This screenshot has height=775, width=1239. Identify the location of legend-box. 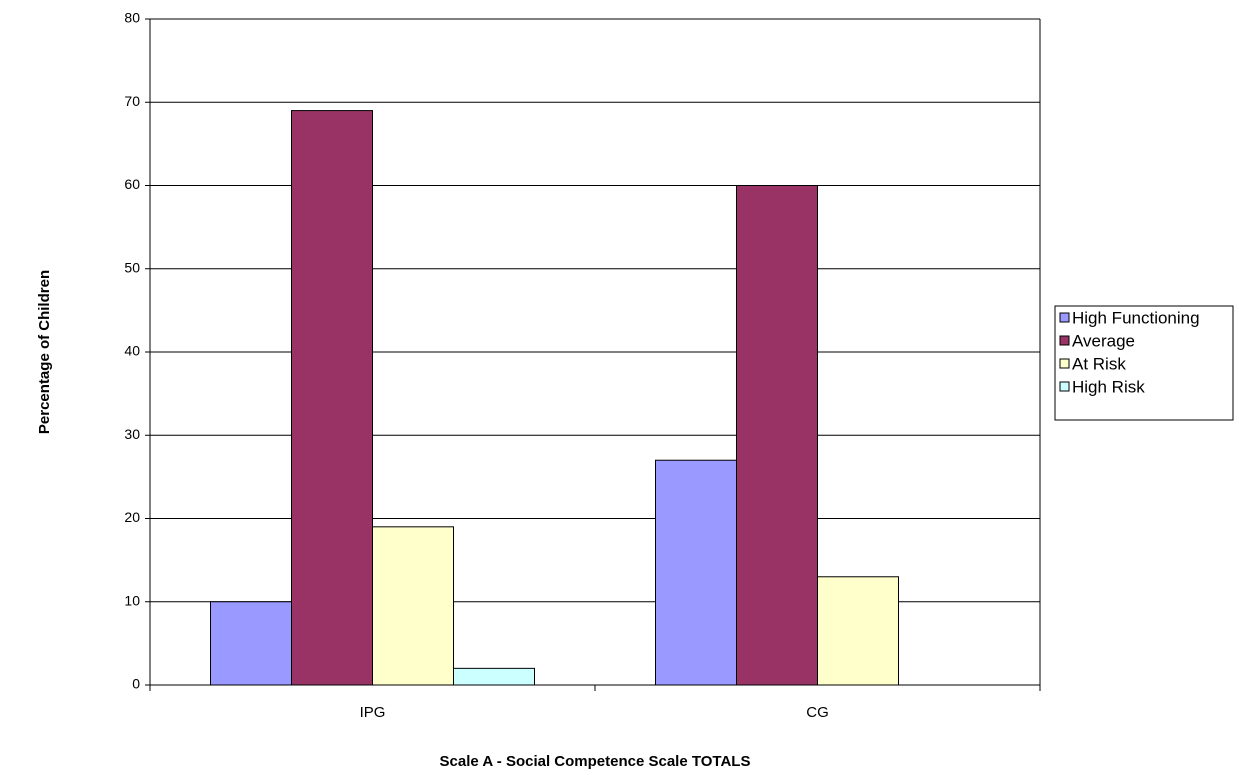
(1144, 363).